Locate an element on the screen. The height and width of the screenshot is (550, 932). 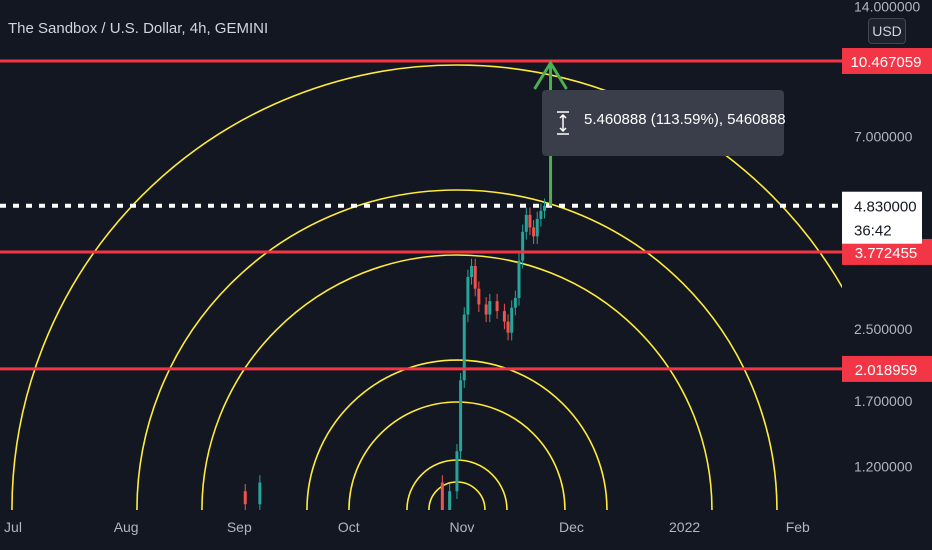
level-label-2: 3.772455 is located at coordinates (886, 253).